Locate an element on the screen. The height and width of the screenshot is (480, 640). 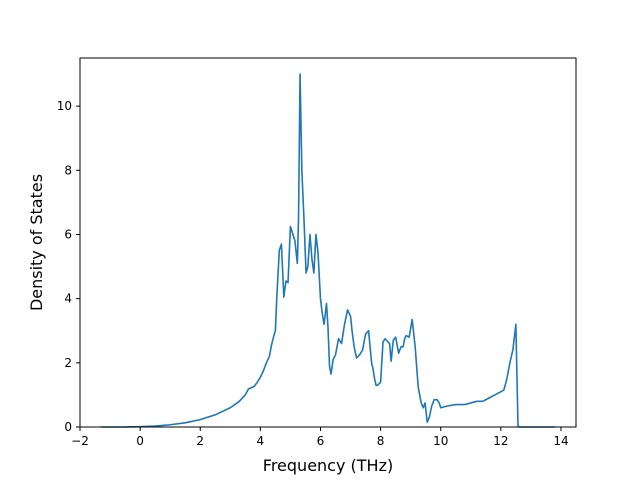
x-tick-label: 4 is located at coordinates (261, 441).